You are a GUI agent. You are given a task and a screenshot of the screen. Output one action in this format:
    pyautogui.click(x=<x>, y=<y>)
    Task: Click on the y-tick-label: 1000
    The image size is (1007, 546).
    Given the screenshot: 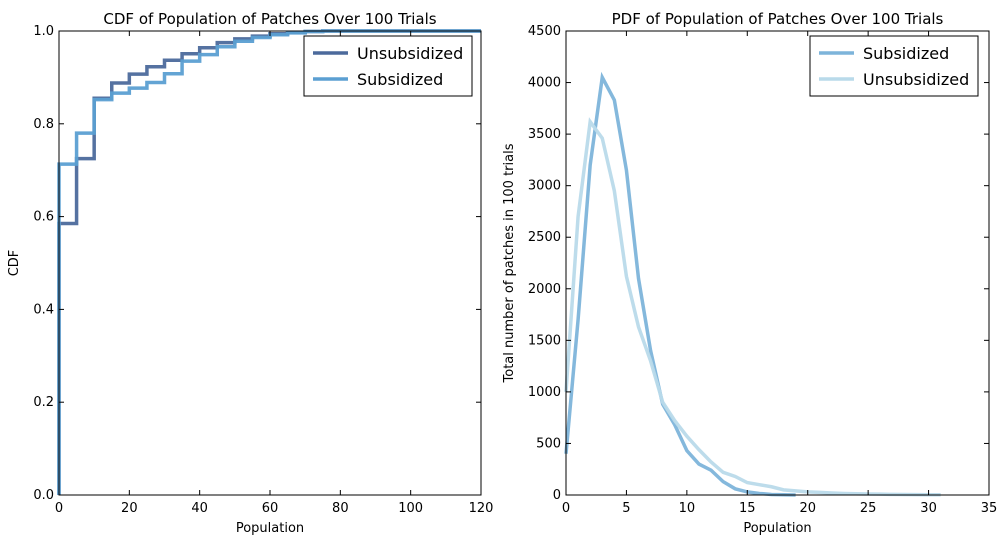 What is the action you would take?
    pyautogui.click(x=544, y=392)
    